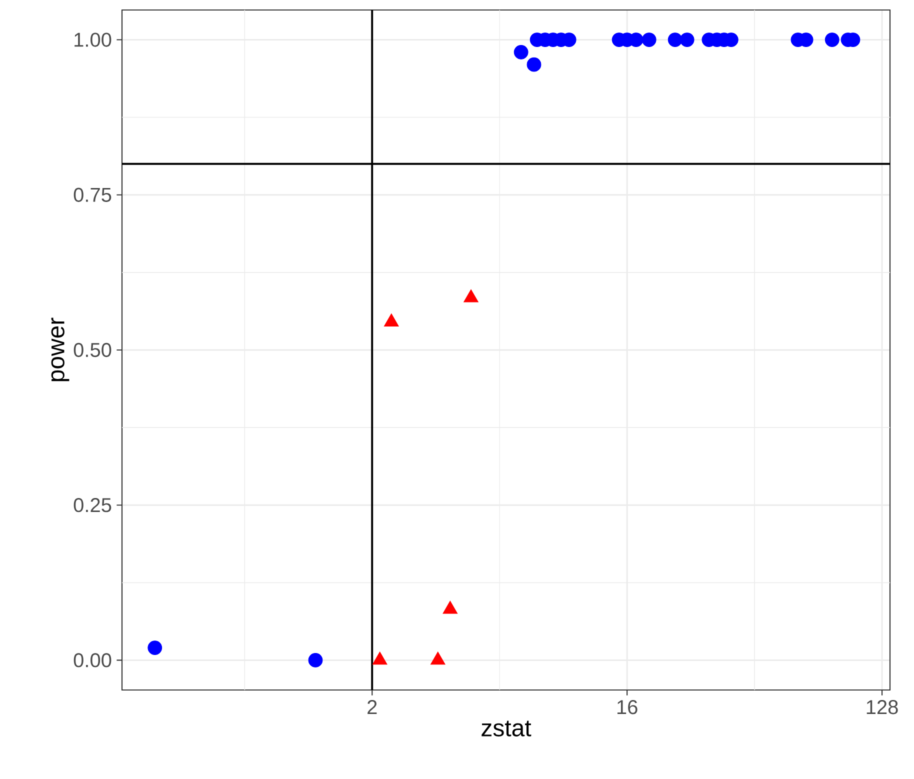 This screenshot has height=779, width=914. What do you see at coordinates (882, 707) in the screenshot?
I see `x-tick-label: 128` at bounding box center [882, 707].